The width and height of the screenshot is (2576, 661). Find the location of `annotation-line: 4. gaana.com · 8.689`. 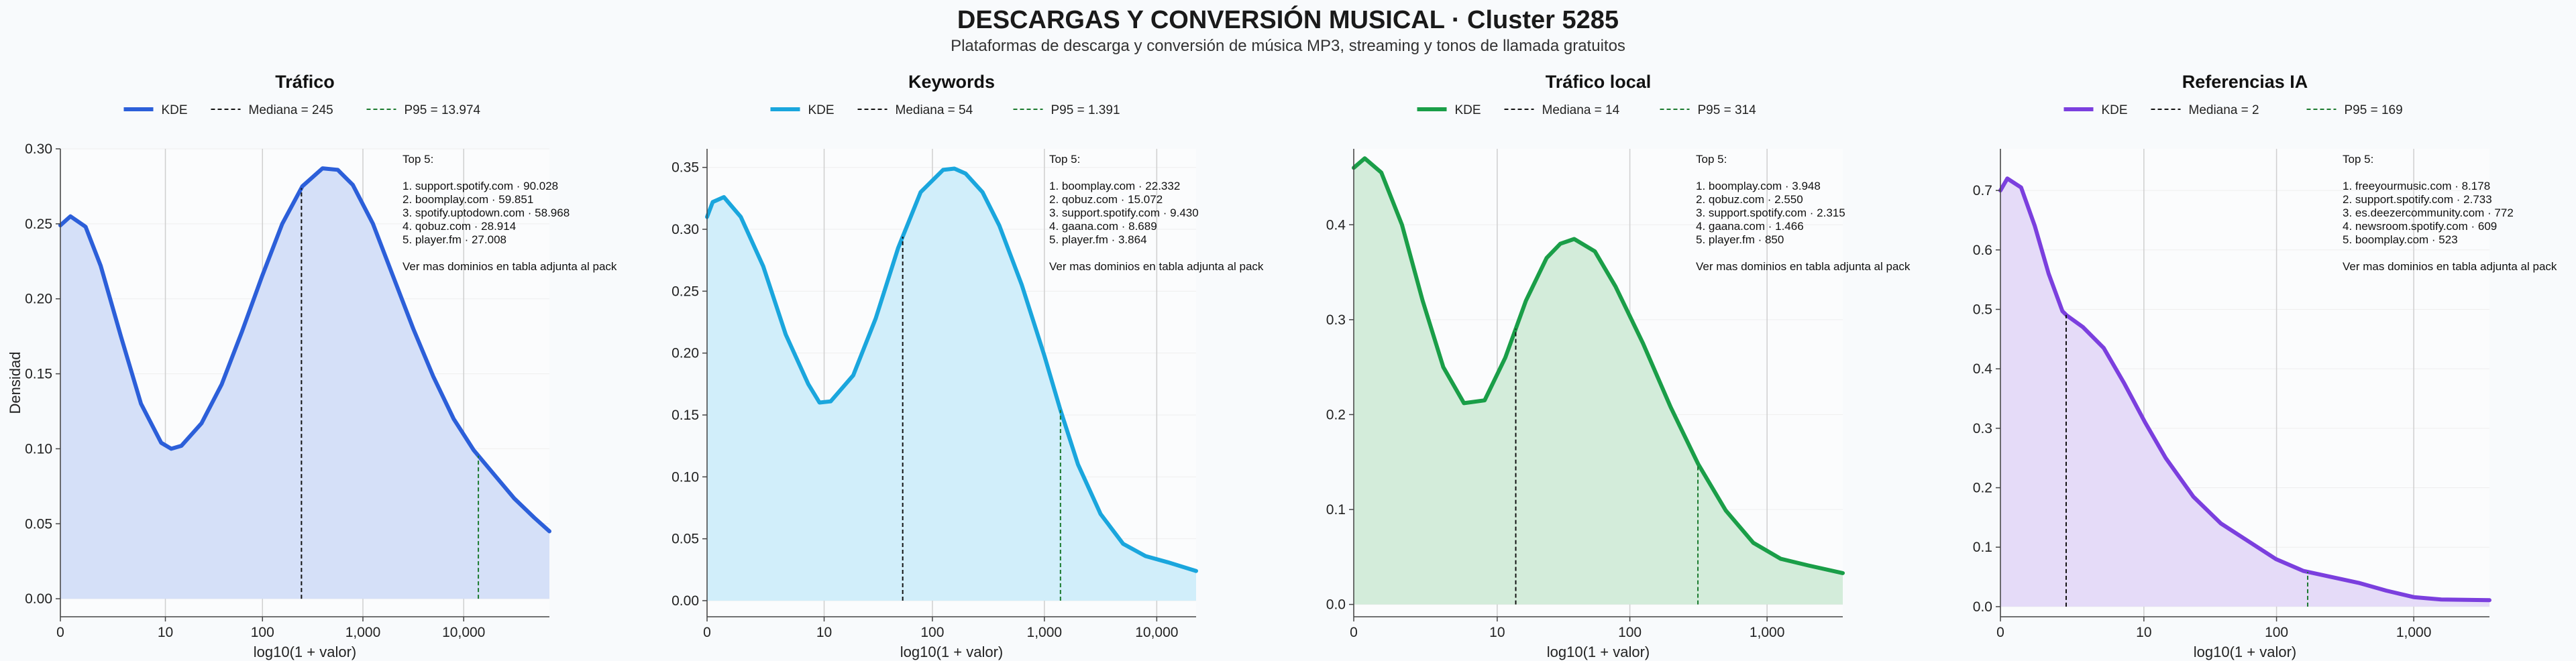

annotation-line: 4. gaana.com · 8.689 is located at coordinates (1103, 227).